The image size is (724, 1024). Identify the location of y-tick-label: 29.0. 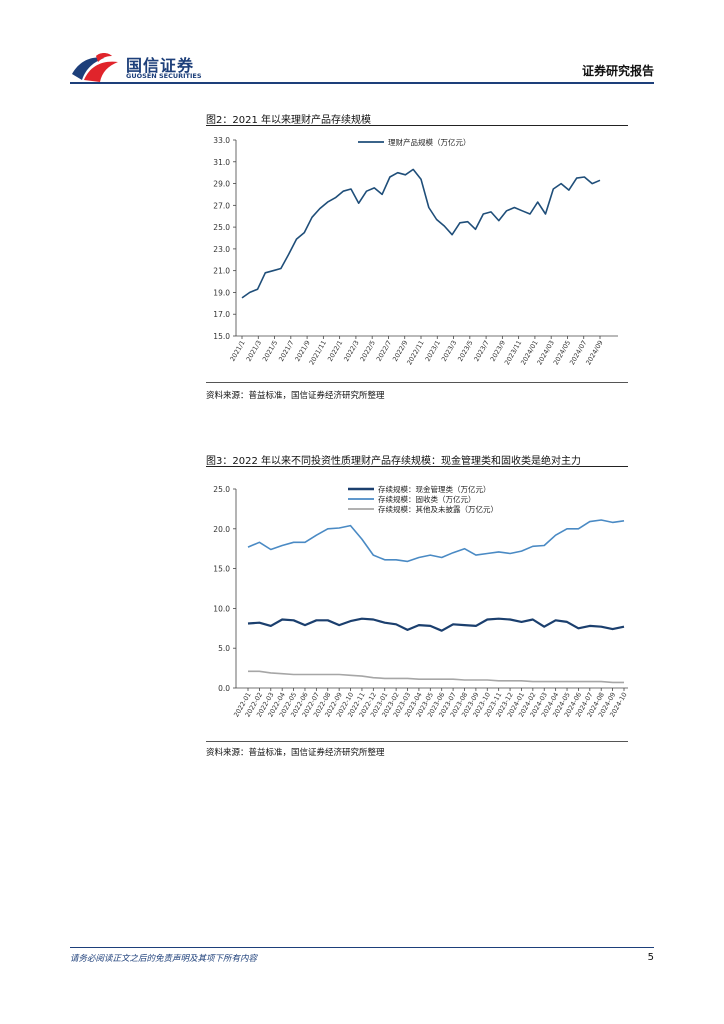
(221, 184).